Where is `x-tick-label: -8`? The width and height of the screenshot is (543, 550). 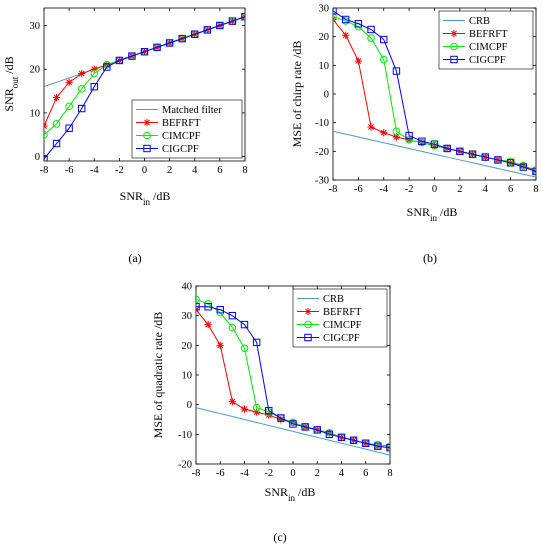
x-tick-label: -8 is located at coordinates (44, 170).